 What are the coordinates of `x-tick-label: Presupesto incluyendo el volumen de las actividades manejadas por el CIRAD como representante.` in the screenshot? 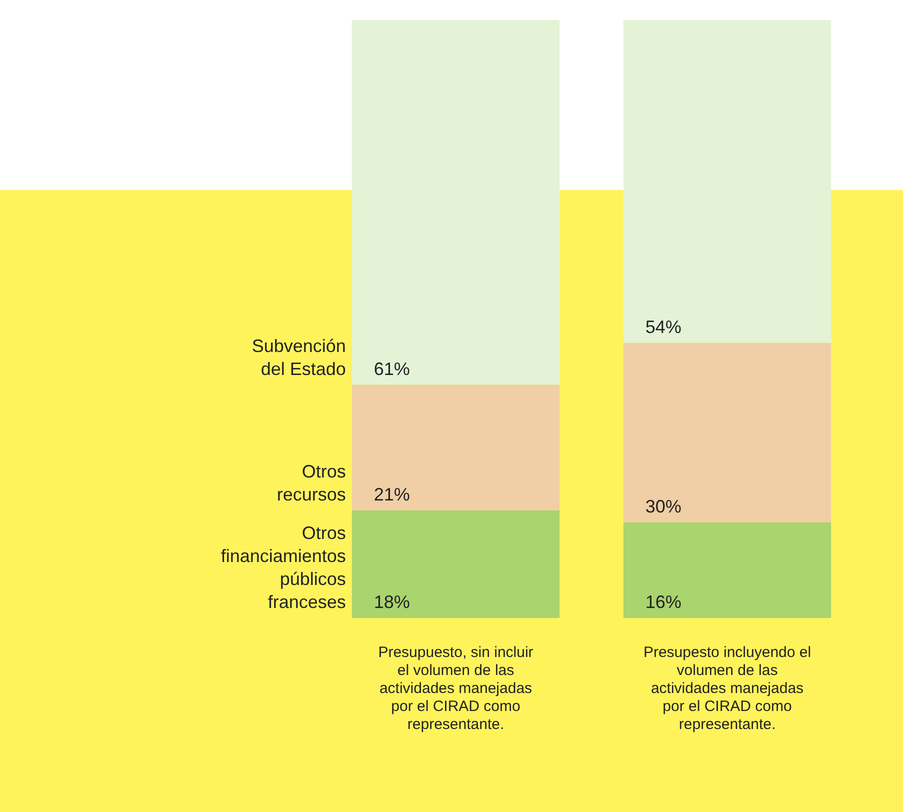 It's located at (727, 689).